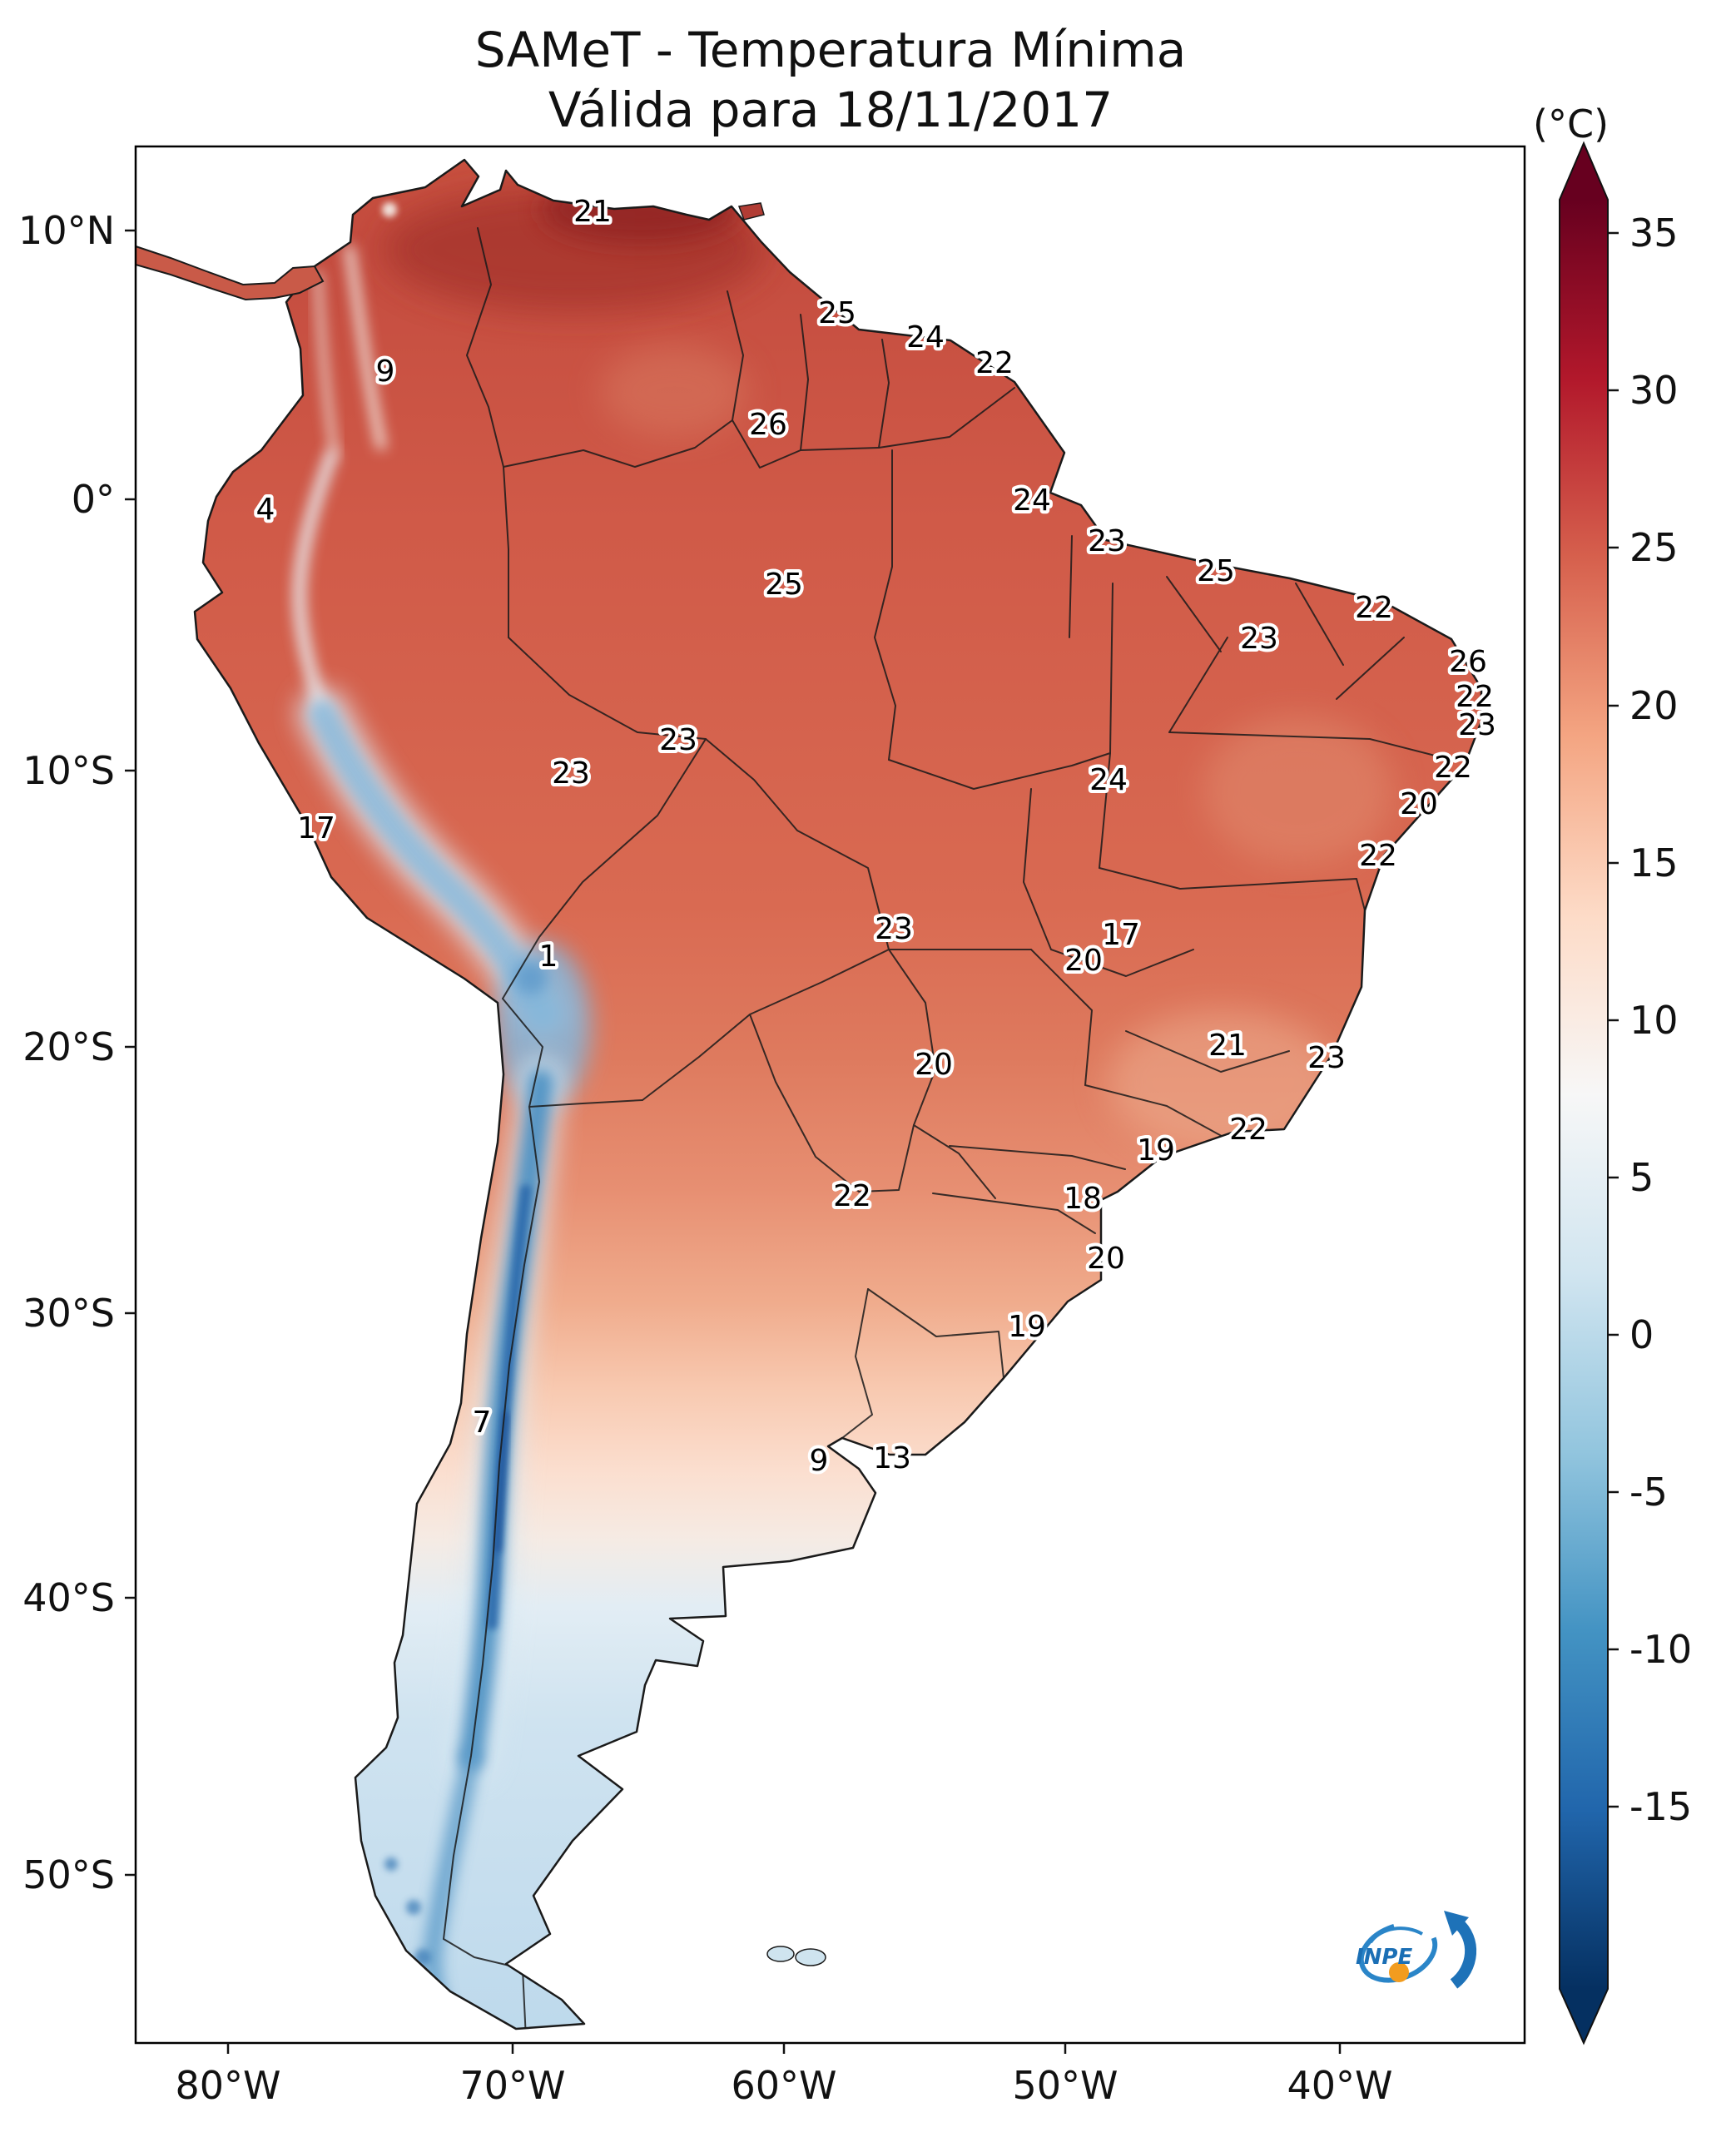 This screenshot has height=2152, width=1736. Describe the element at coordinates (1584, 171) in the screenshot. I see `colorbar-over-arrow` at that location.